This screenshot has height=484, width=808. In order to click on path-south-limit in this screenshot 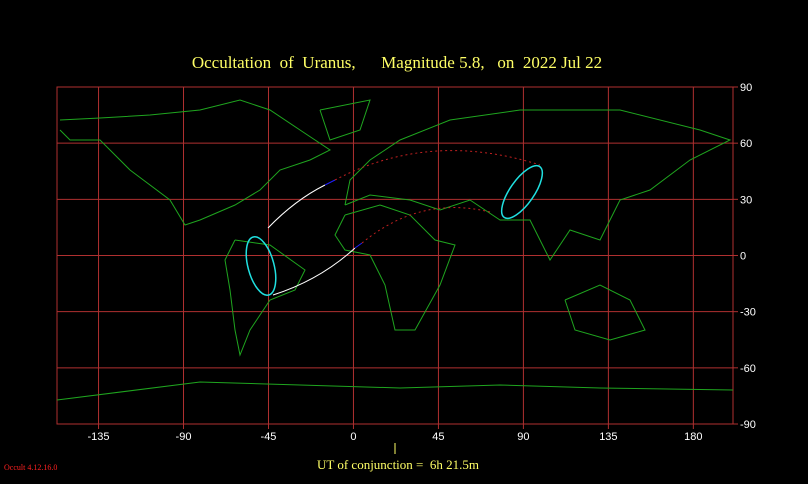, I will do `click(314, 271)`.